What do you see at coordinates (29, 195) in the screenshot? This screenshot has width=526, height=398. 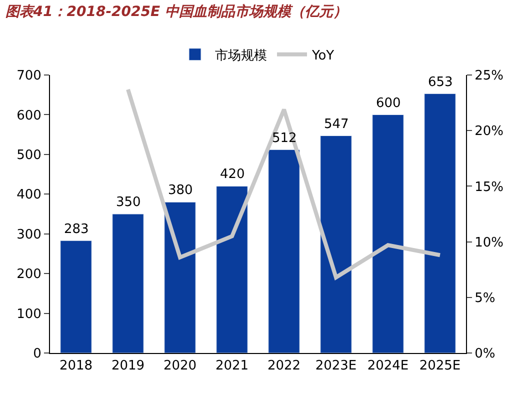 I see `y-tick-label: 400` at bounding box center [29, 195].